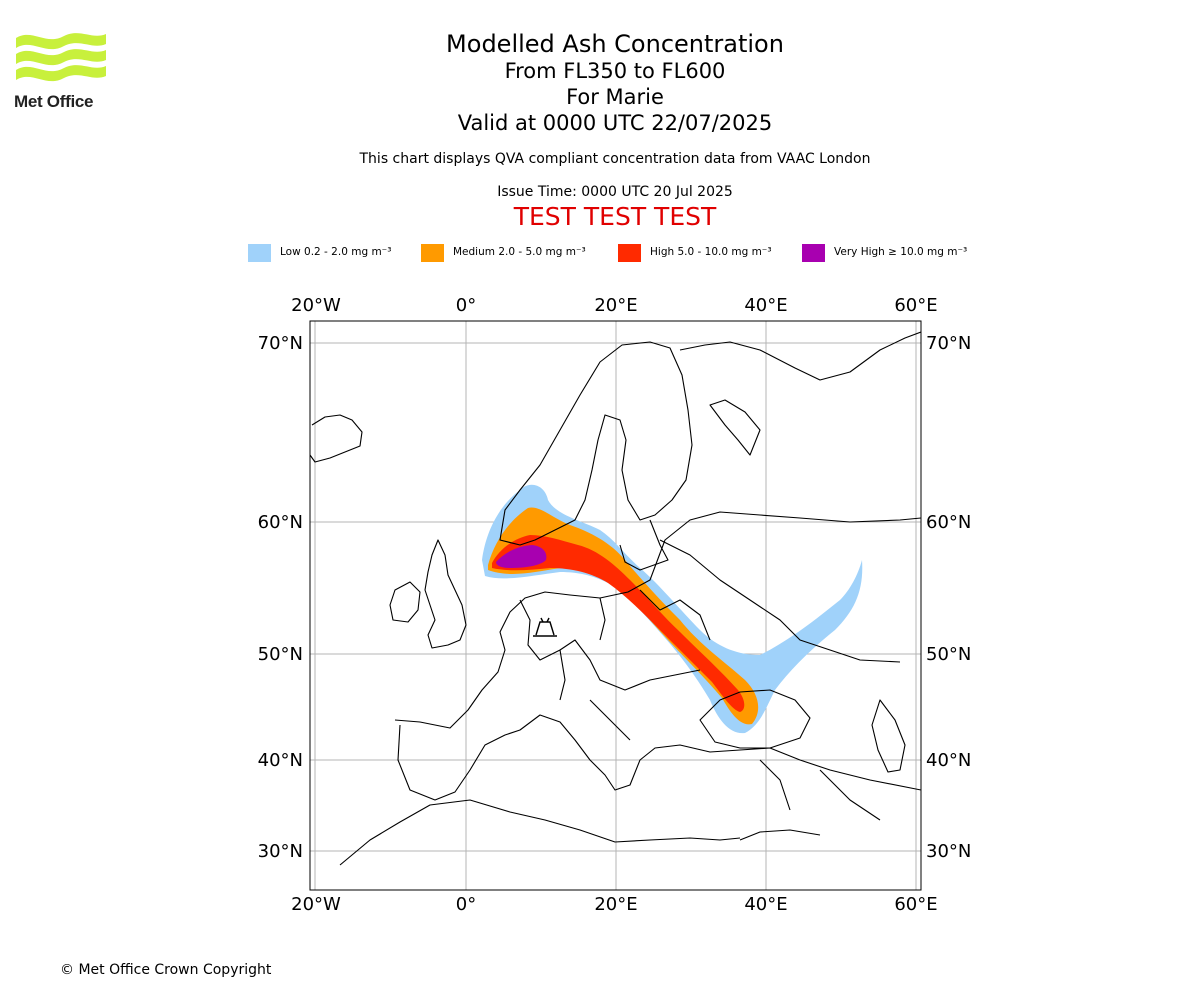 Image resolution: width=1200 pixels, height=1000 pixels. What do you see at coordinates (735, 427) in the screenshot?
I see `white-sea` at bounding box center [735, 427].